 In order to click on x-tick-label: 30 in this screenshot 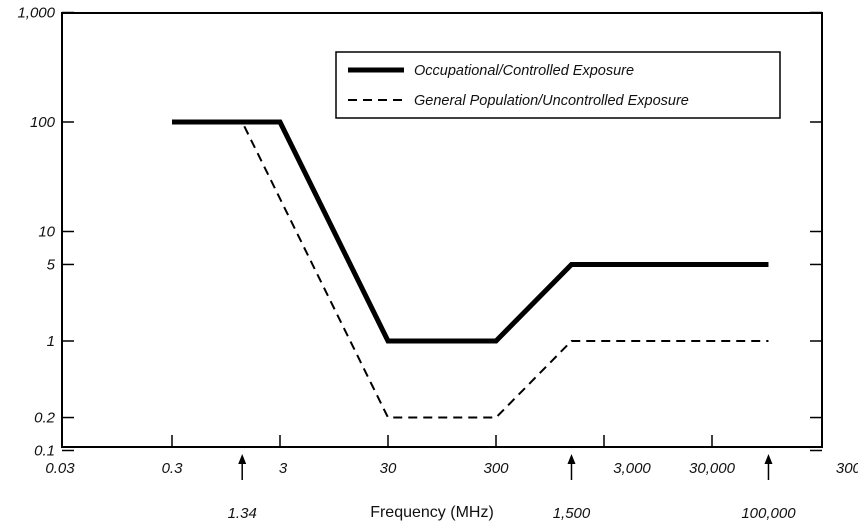, I will do `click(388, 468)`.